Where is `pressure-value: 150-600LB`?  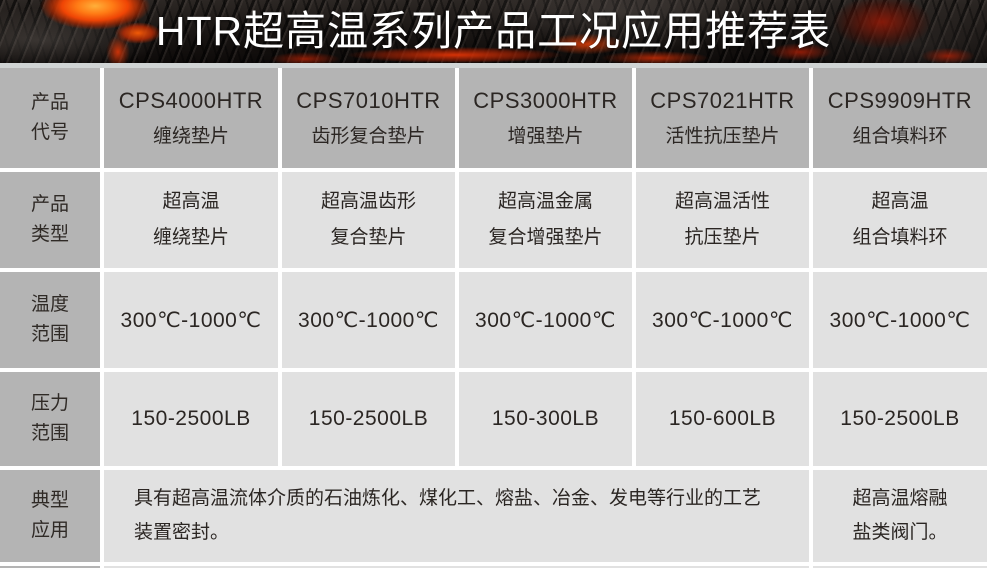 pressure-value: 150-600LB is located at coordinates (722, 418).